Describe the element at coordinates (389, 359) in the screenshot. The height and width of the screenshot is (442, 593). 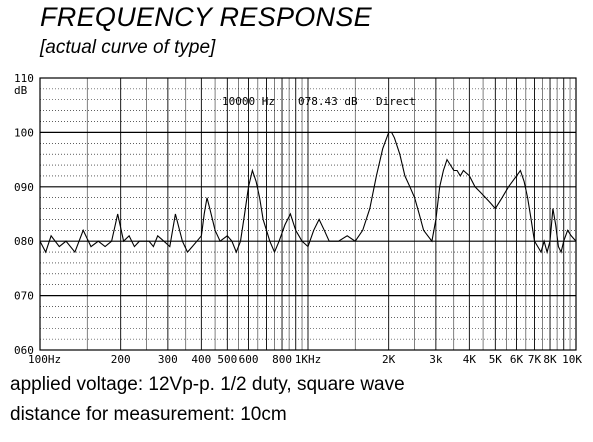
I see `x-tick-label: 2K` at that location.